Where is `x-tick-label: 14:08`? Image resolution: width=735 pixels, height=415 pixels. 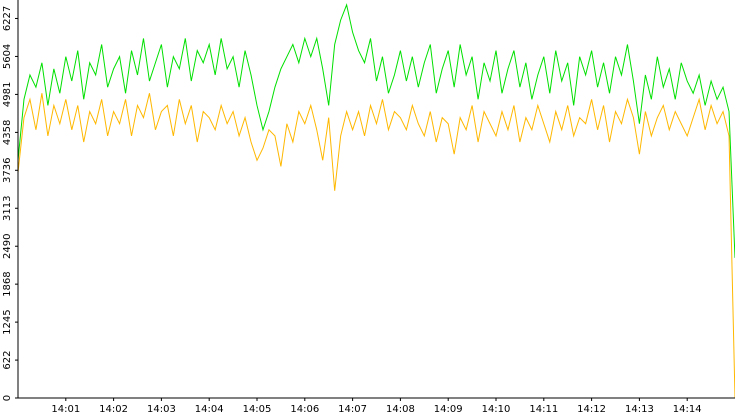 x-tick-label: 14:08 is located at coordinates (400, 409).